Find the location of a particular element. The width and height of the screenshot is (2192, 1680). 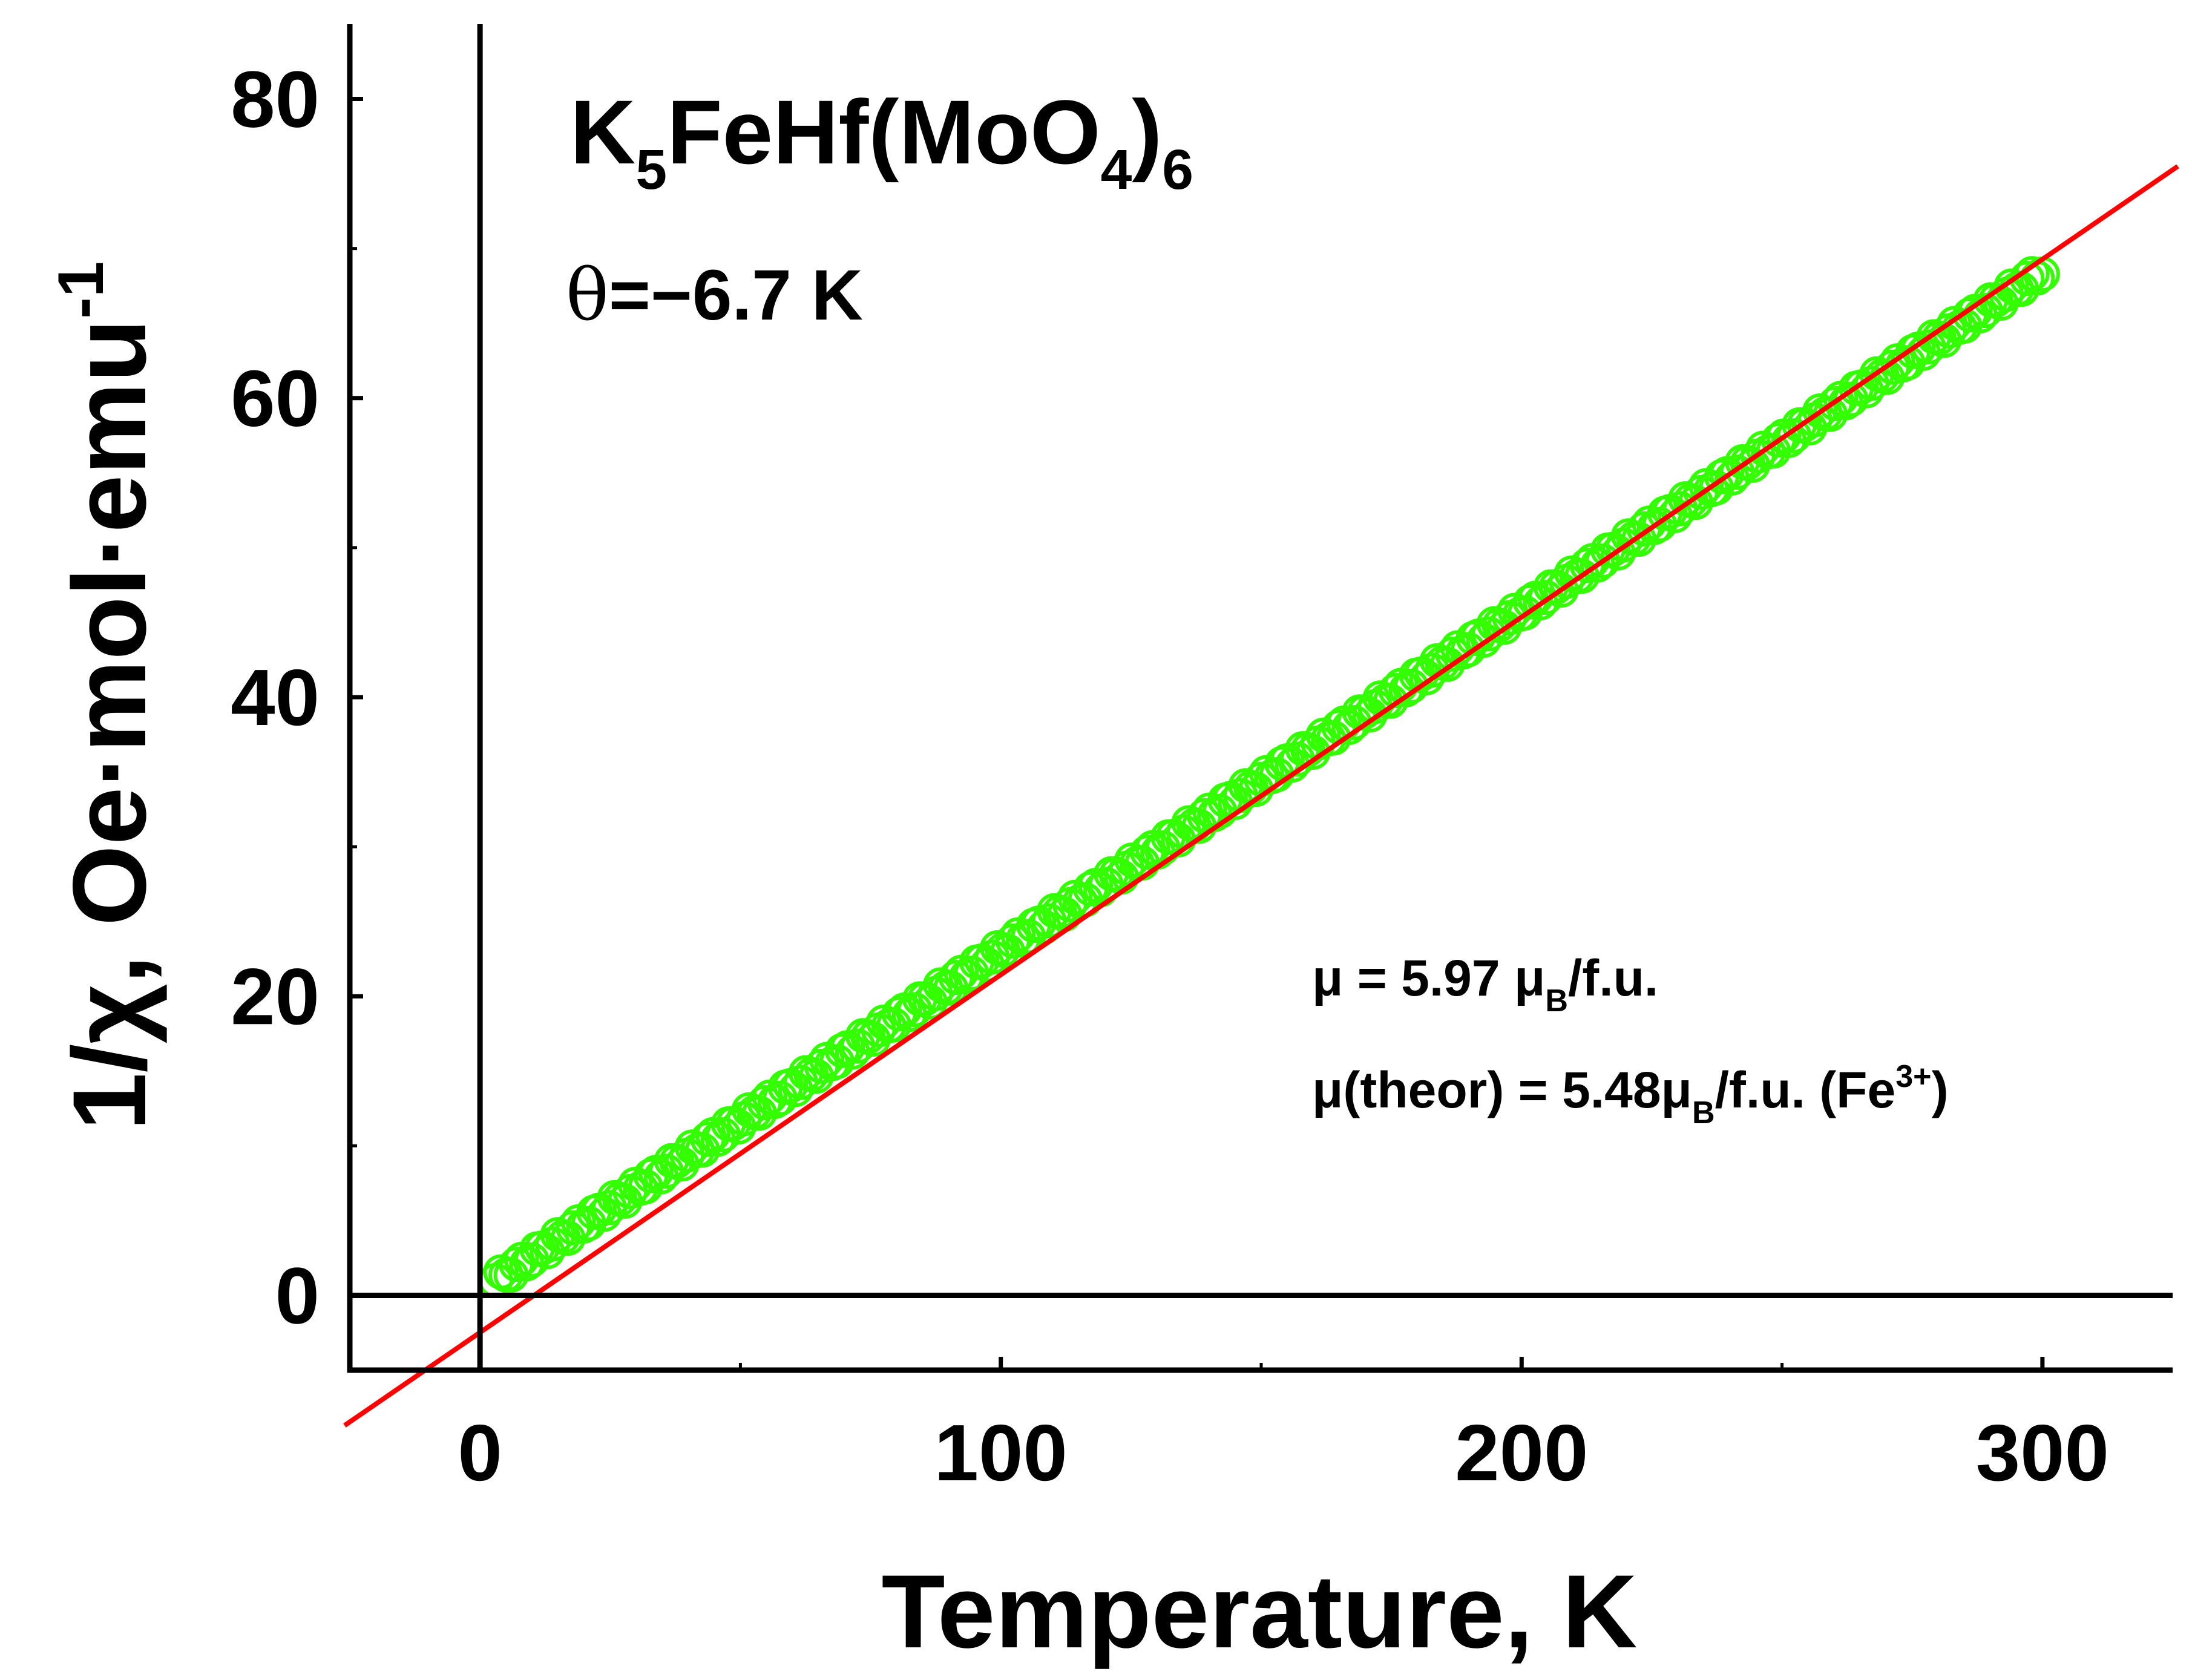

y-axis-title-main: 1/χ, Oe·mol·emu is located at coordinates (109, 724).